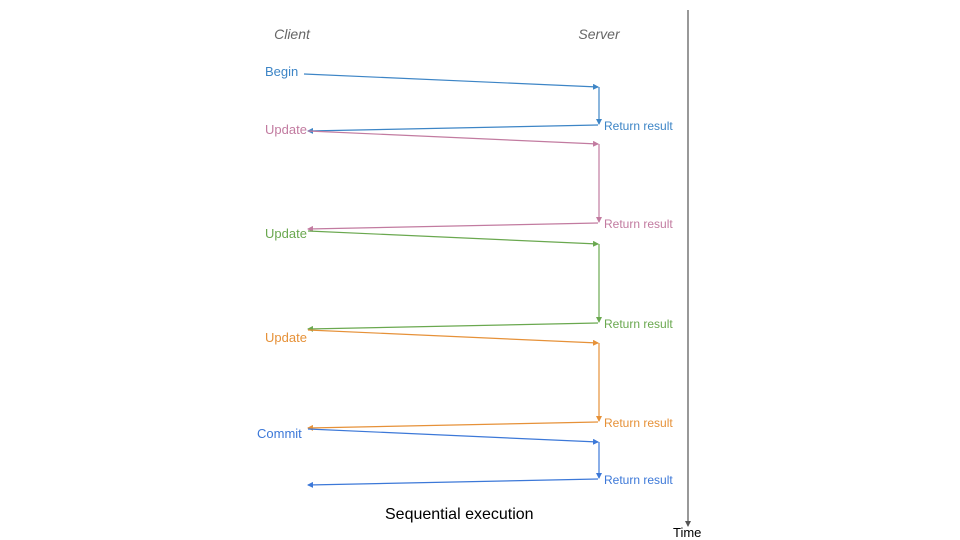  What do you see at coordinates (292, 34) in the screenshot?
I see `client-header: Client` at bounding box center [292, 34].